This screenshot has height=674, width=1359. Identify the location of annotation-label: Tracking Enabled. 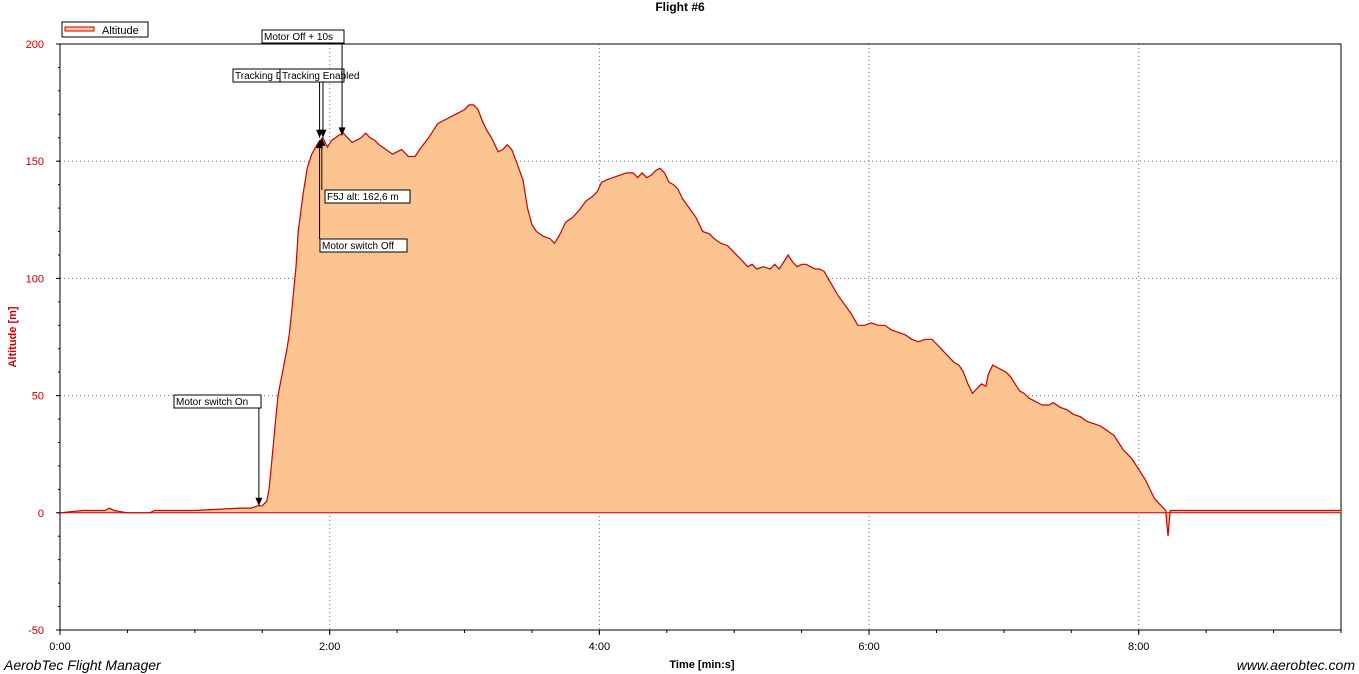
(320, 76).